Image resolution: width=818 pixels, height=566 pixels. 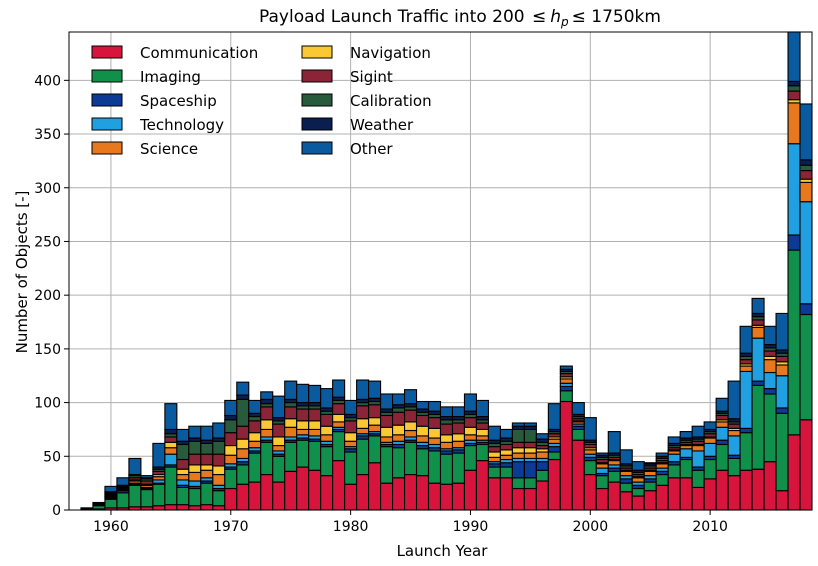 What do you see at coordinates (243, 397) in the screenshot?
I see `bar-segment-weather-1971` at bounding box center [243, 397].